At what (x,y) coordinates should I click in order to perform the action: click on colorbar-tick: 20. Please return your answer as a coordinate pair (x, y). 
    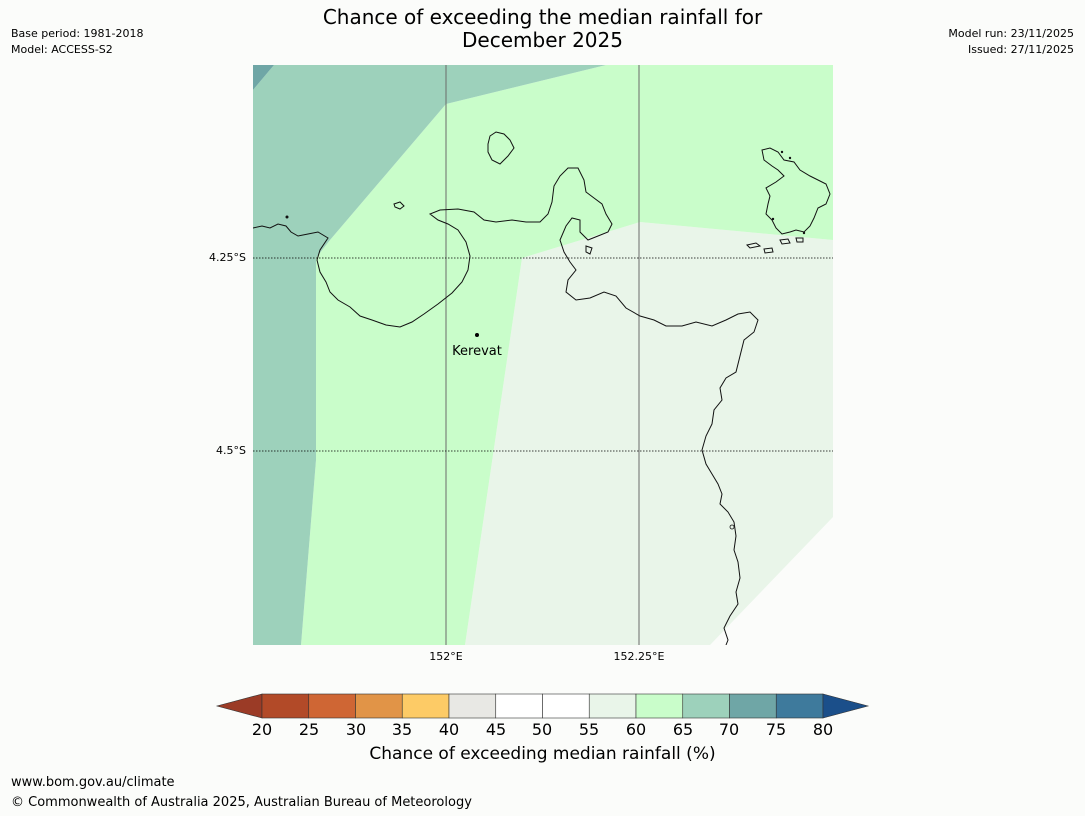
    Looking at the image, I should click on (262, 729).